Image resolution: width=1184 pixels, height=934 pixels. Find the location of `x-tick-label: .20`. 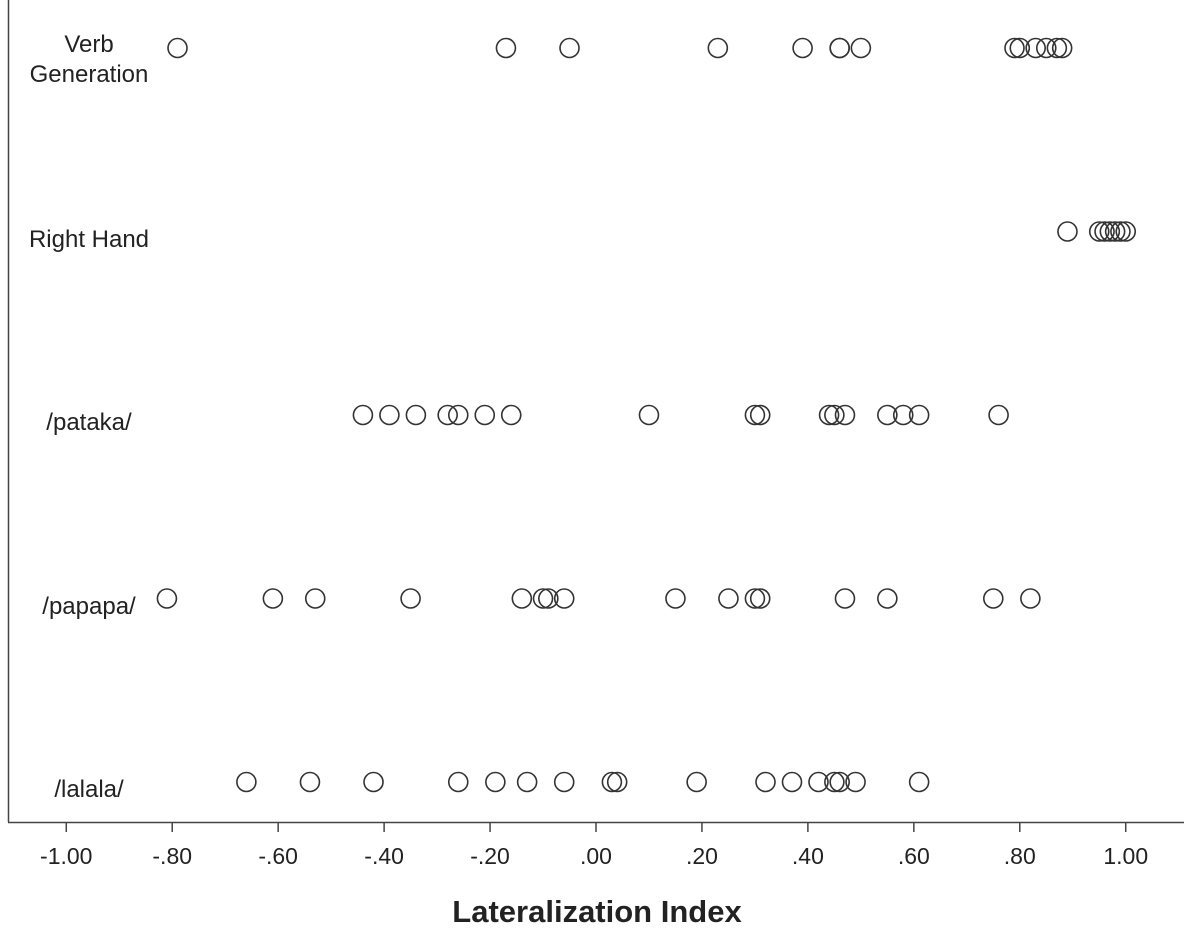

x-tick-label: .20 is located at coordinates (702, 856).